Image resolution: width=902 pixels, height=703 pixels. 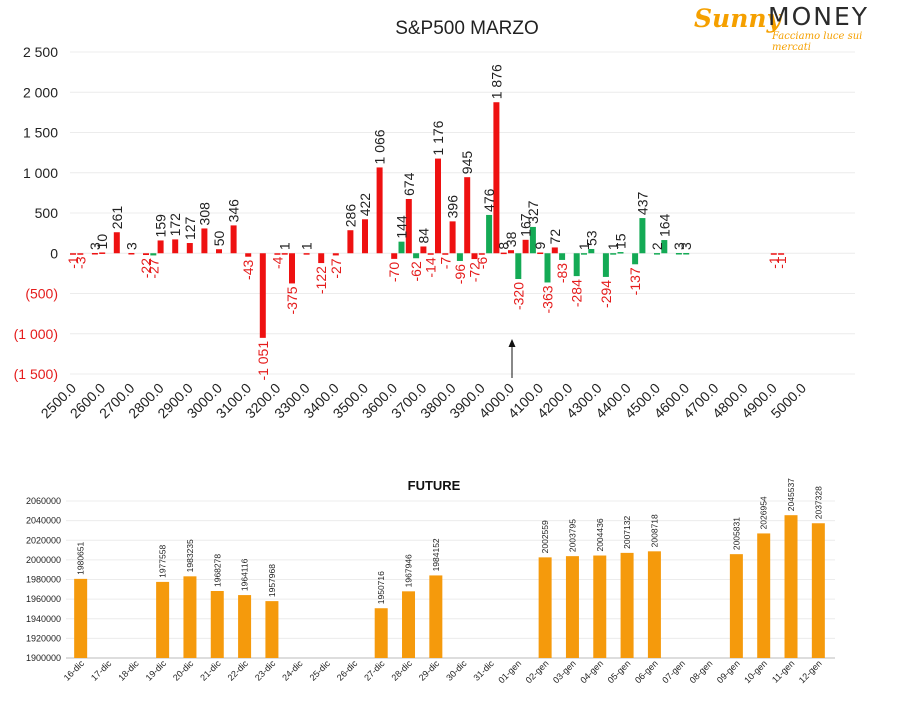 What do you see at coordinates (41, 294) in the screenshot?
I see `y-tick-label: (500)` at bounding box center [41, 294].